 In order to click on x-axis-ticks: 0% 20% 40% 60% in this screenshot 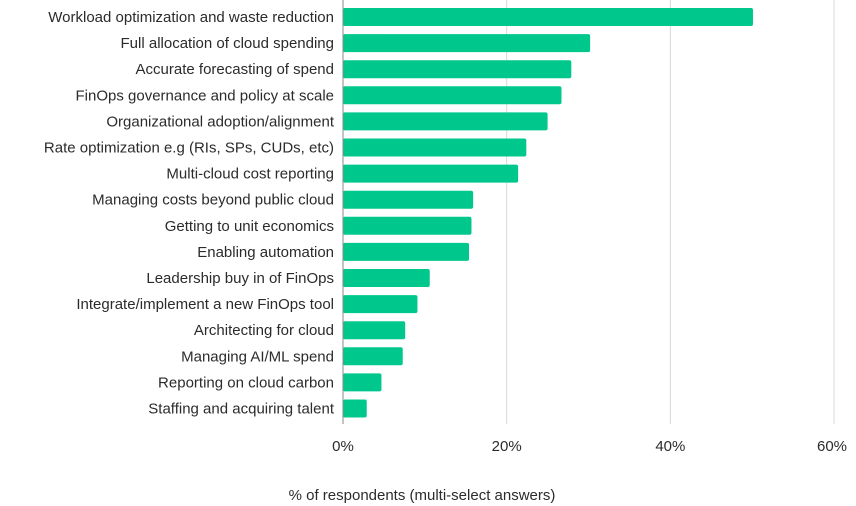, I will do `click(589, 446)`.